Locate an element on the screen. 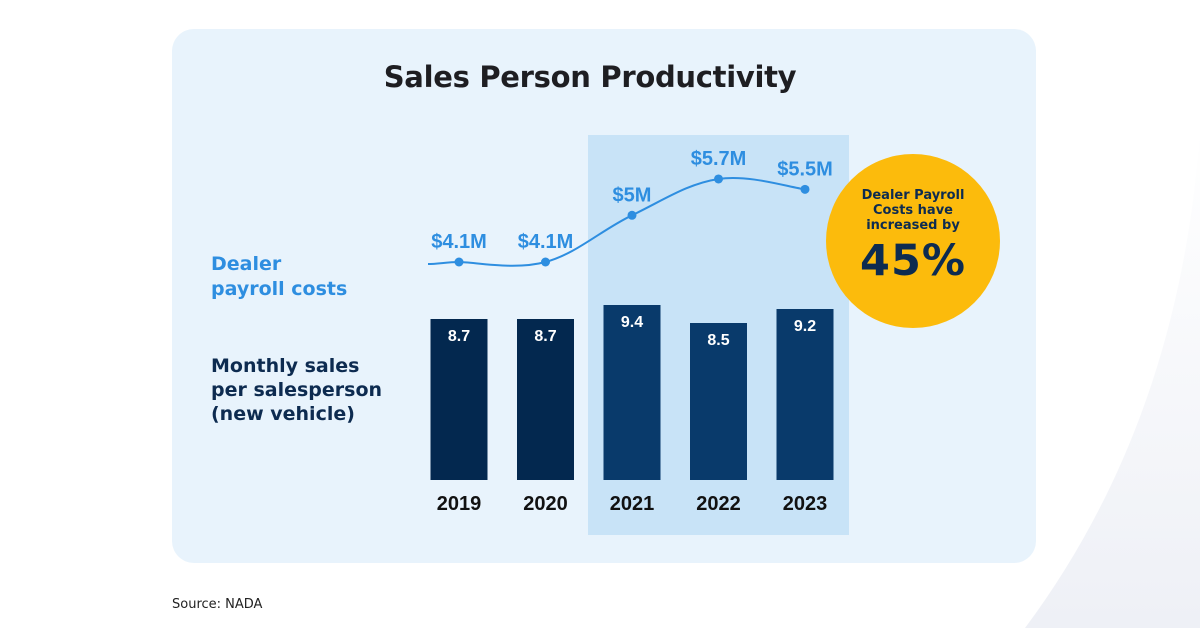 Image resolution: width=1200 pixels, height=628 pixels. payroll-point-2023 is located at coordinates (805, 189).